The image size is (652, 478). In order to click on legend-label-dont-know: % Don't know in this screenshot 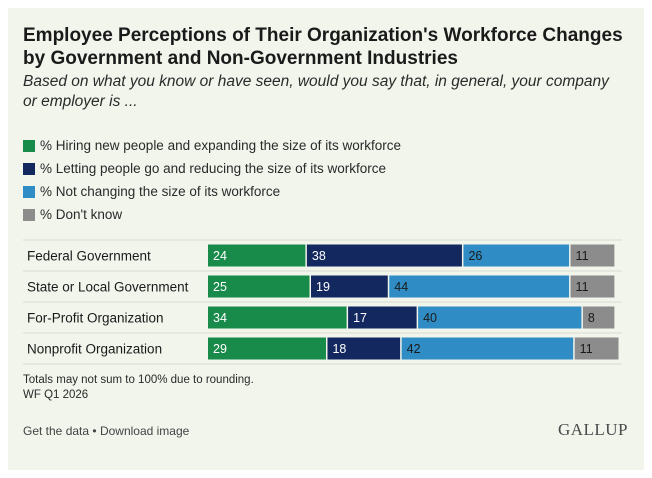, I will do `click(81, 214)`.